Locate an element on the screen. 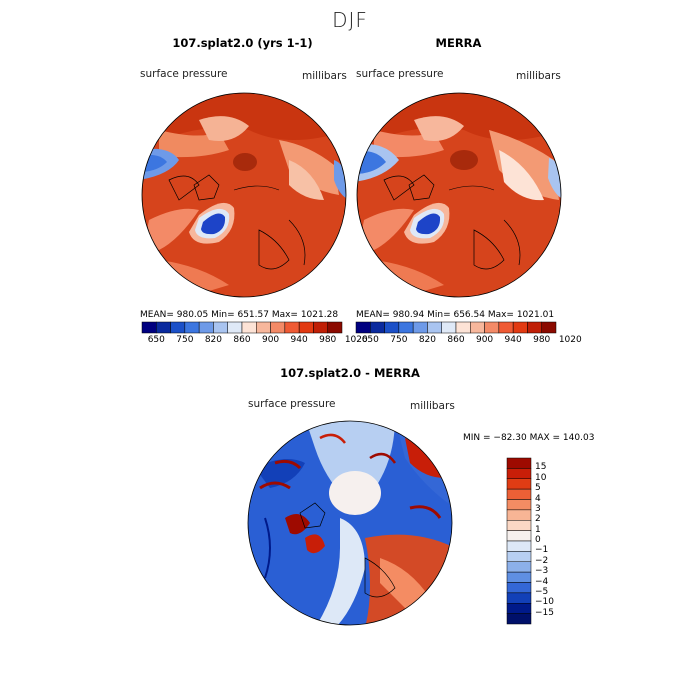 The image size is (700, 700). colorbar-difference-tick-label: −10 is located at coordinates (544, 602).